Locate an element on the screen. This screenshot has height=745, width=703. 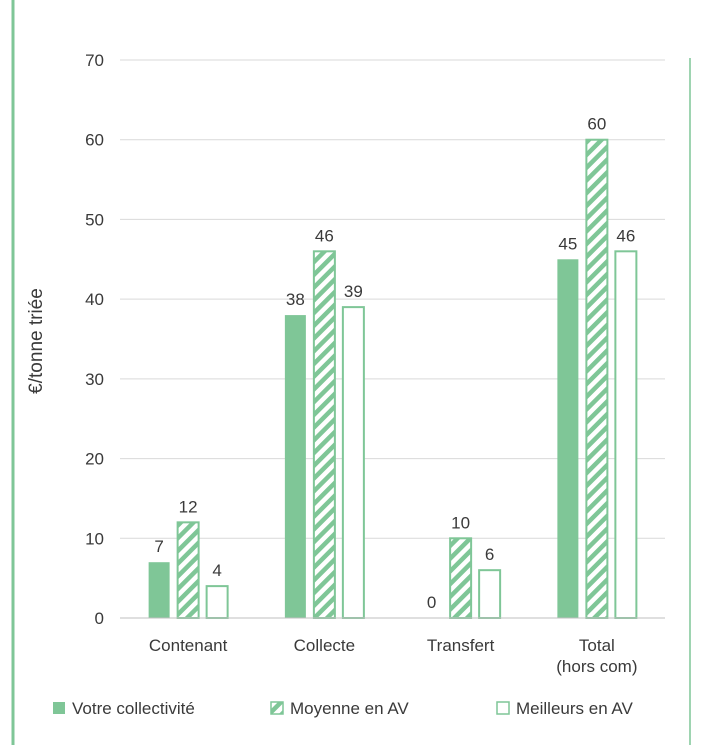
y-tick-label: 70 is located at coordinates (94, 60).